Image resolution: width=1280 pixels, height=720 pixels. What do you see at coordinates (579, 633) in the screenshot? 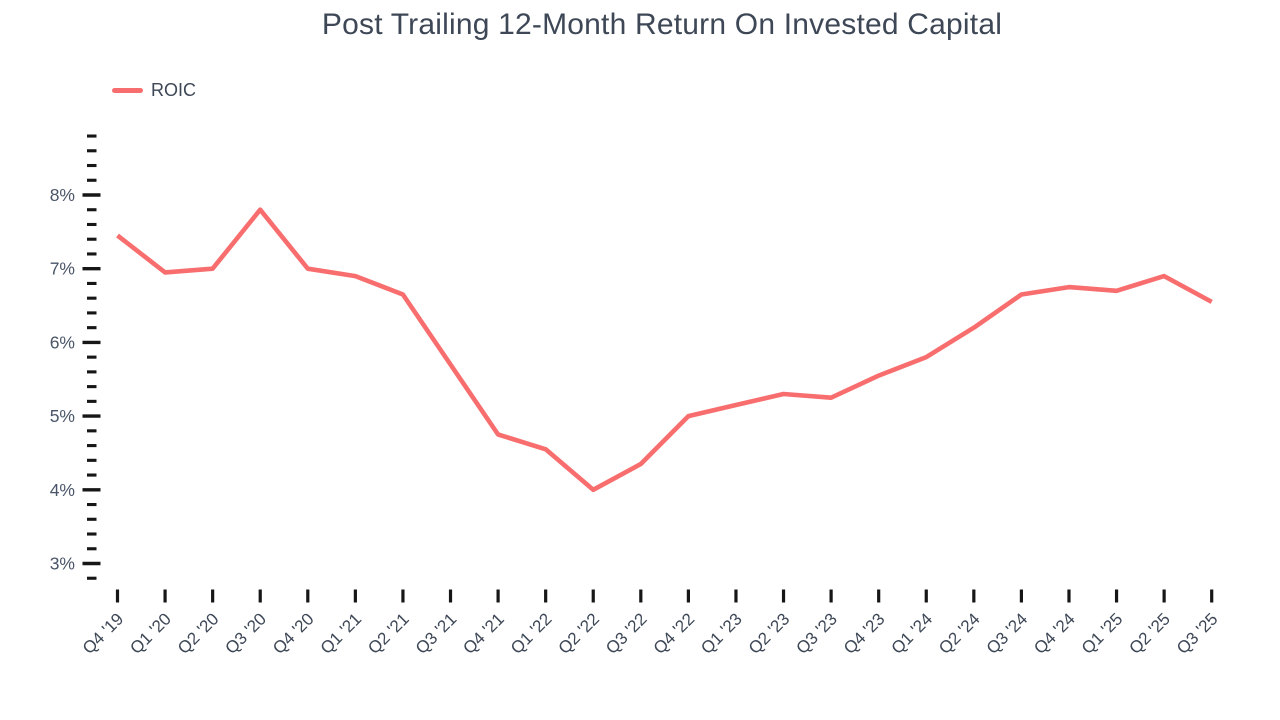
I see `x-tick-label: Q2 '22` at bounding box center [579, 633].